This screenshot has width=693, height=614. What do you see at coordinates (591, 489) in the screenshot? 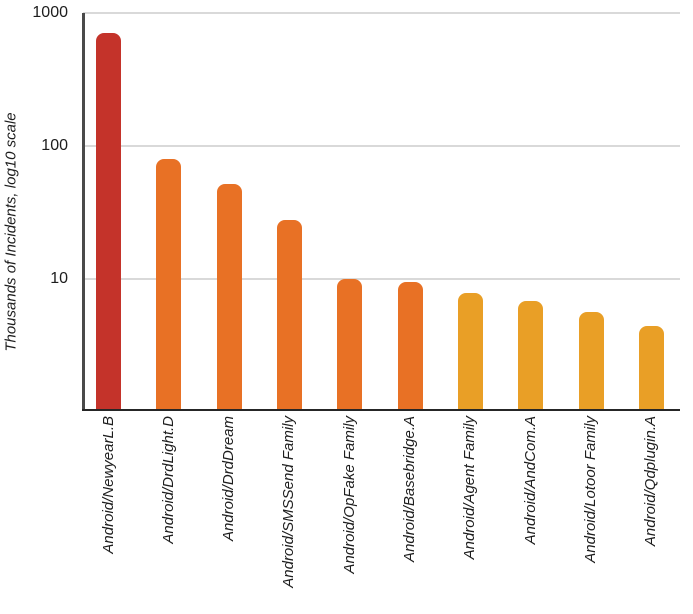
I see `x-axis-label: Android/Lotoor Family` at bounding box center [591, 489].